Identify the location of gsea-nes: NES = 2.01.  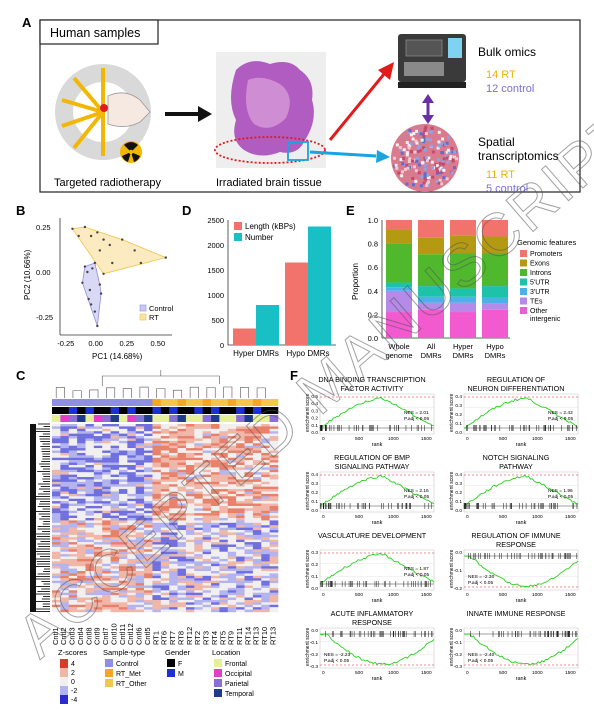
(416, 413).